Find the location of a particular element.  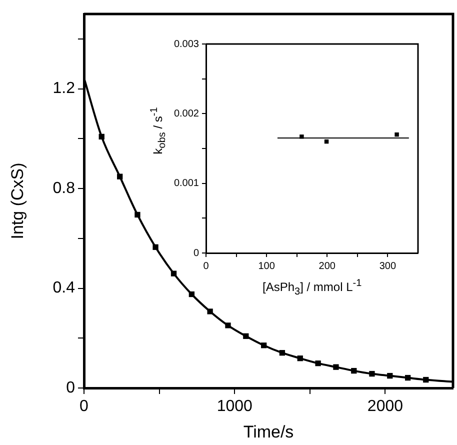

x-tick-label: 1000 is located at coordinates (234, 407).